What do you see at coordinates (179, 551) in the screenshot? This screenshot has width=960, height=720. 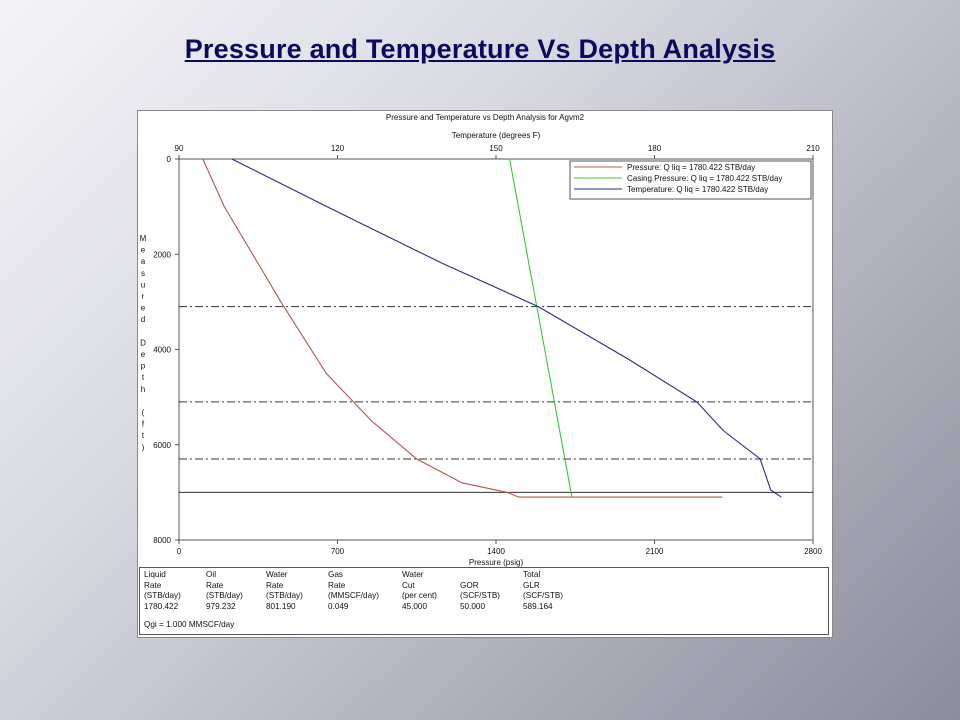 I see `bottom-axis-tick-label: 0` at bounding box center [179, 551].